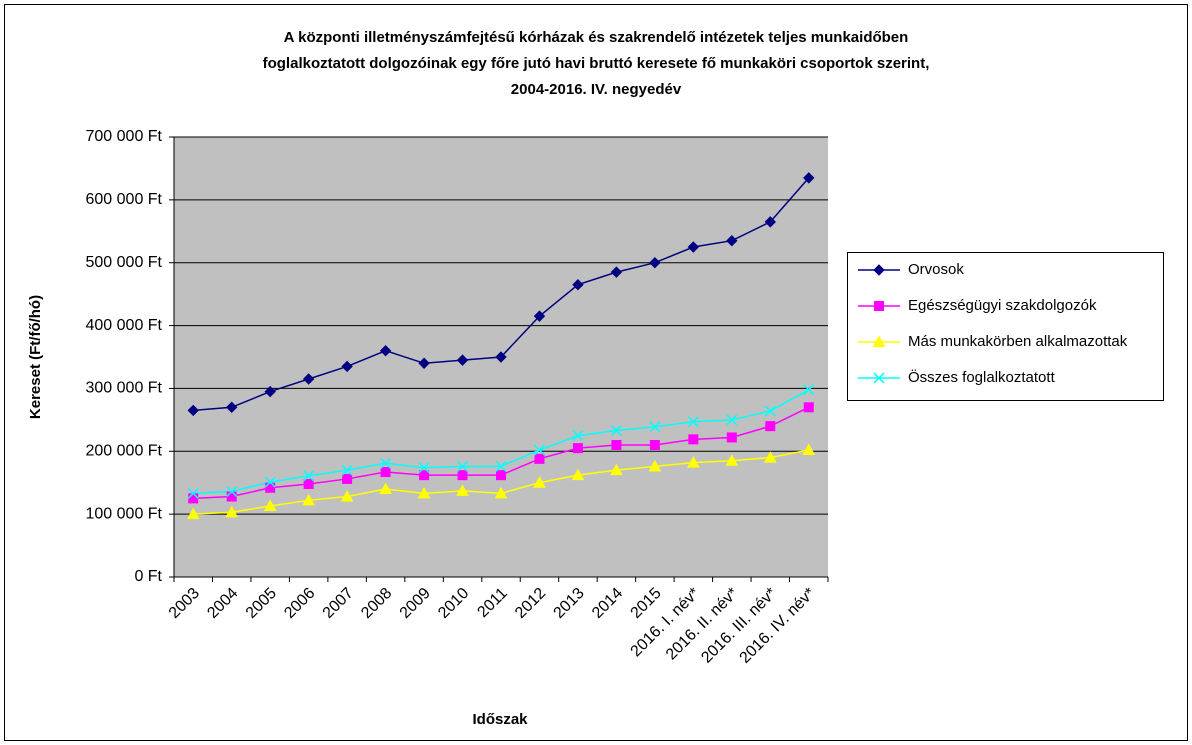 The height and width of the screenshot is (745, 1192). What do you see at coordinates (124, 513) in the screenshot?
I see `y-tick-label: 100 000 Ft` at bounding box center [124, 513].